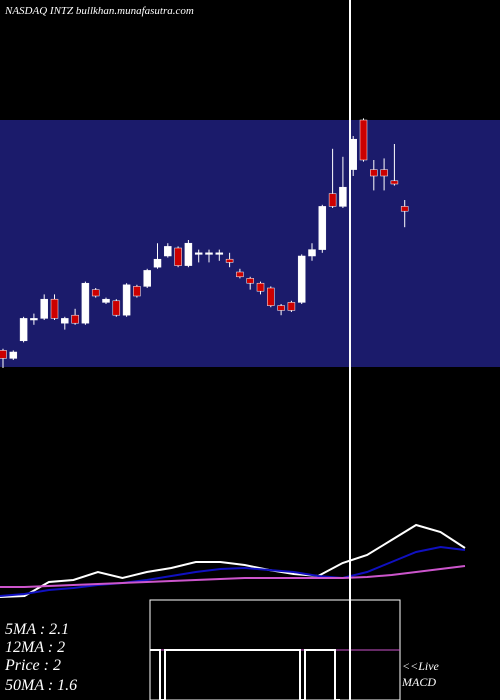 This screenshot has height=700, width=500. What do you see at coordinates (37, 629) in the screenshot?
I see `stat: 5MA : 2.1` at bounding box center [37, 629].